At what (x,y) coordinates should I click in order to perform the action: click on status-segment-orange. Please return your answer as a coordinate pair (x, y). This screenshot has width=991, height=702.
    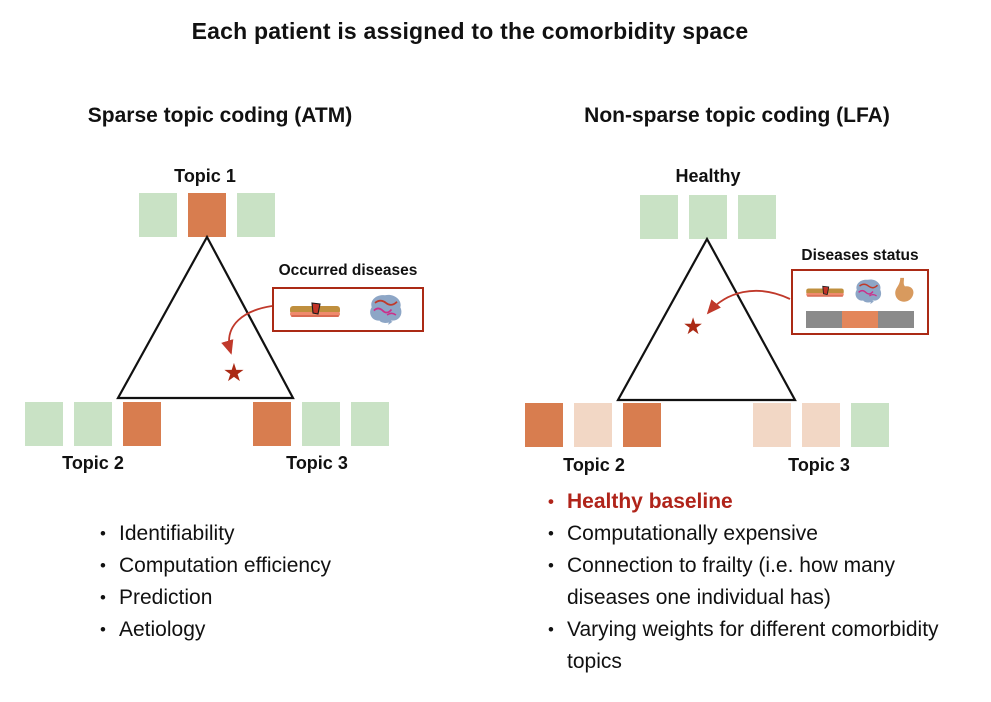
    Looking at the image, I should click on (860, 319).